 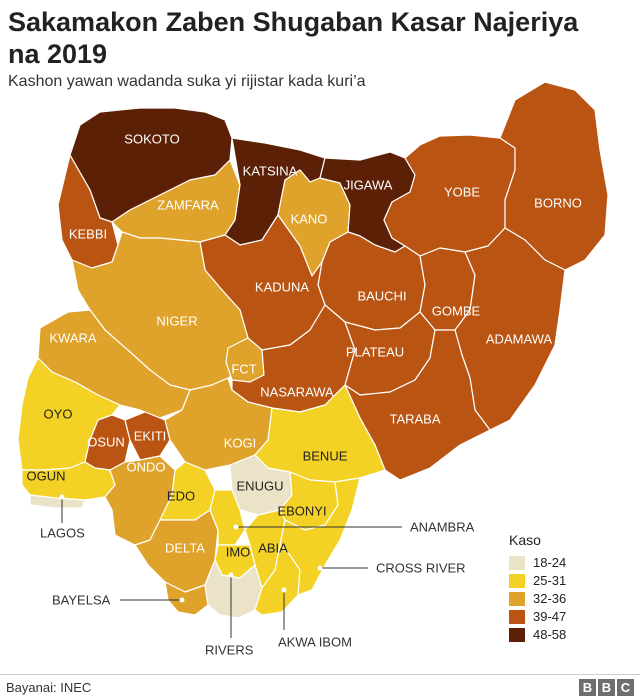 What do you see at coordinates (73, 337) in the screenshot?
I see `label-kwara: KWARA` at bounding box center [73, 337].